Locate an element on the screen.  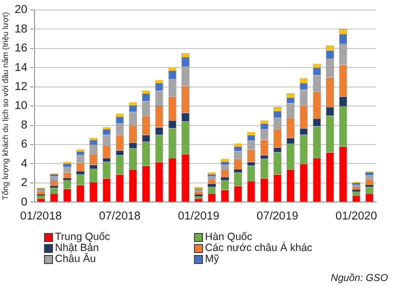
x-tick-label: 01/2020 is located at coordinates (357, 216).